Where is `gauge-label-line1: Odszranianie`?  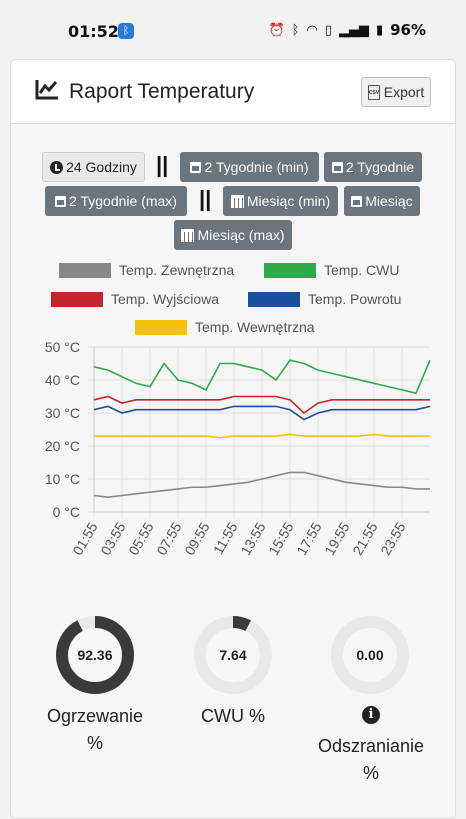 gauge-label-line1: Odszranianie is located at coordinates (371, 746).